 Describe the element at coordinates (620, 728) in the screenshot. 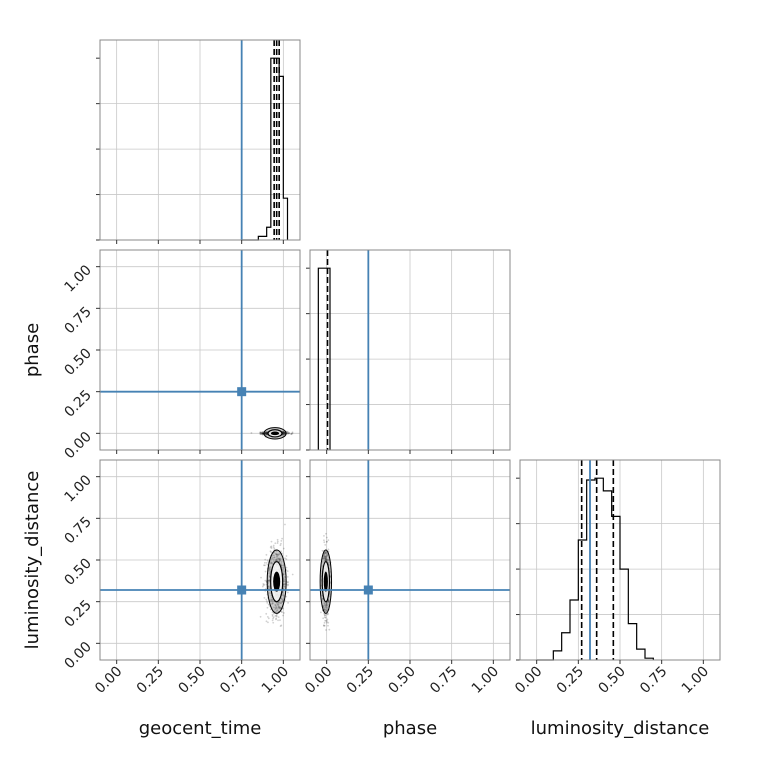

I see `xlabel-luminosity-distance: luminosity_distance` at that location.